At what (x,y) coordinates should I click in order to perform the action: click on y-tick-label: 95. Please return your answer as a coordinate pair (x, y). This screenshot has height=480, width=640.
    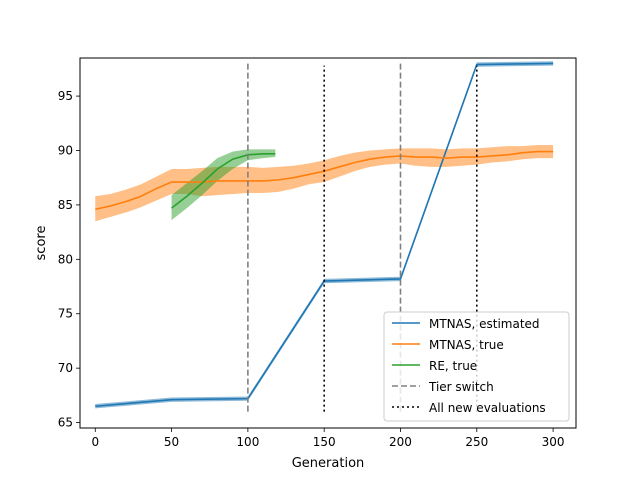
    Looking at the image, I should click on (65, 96).